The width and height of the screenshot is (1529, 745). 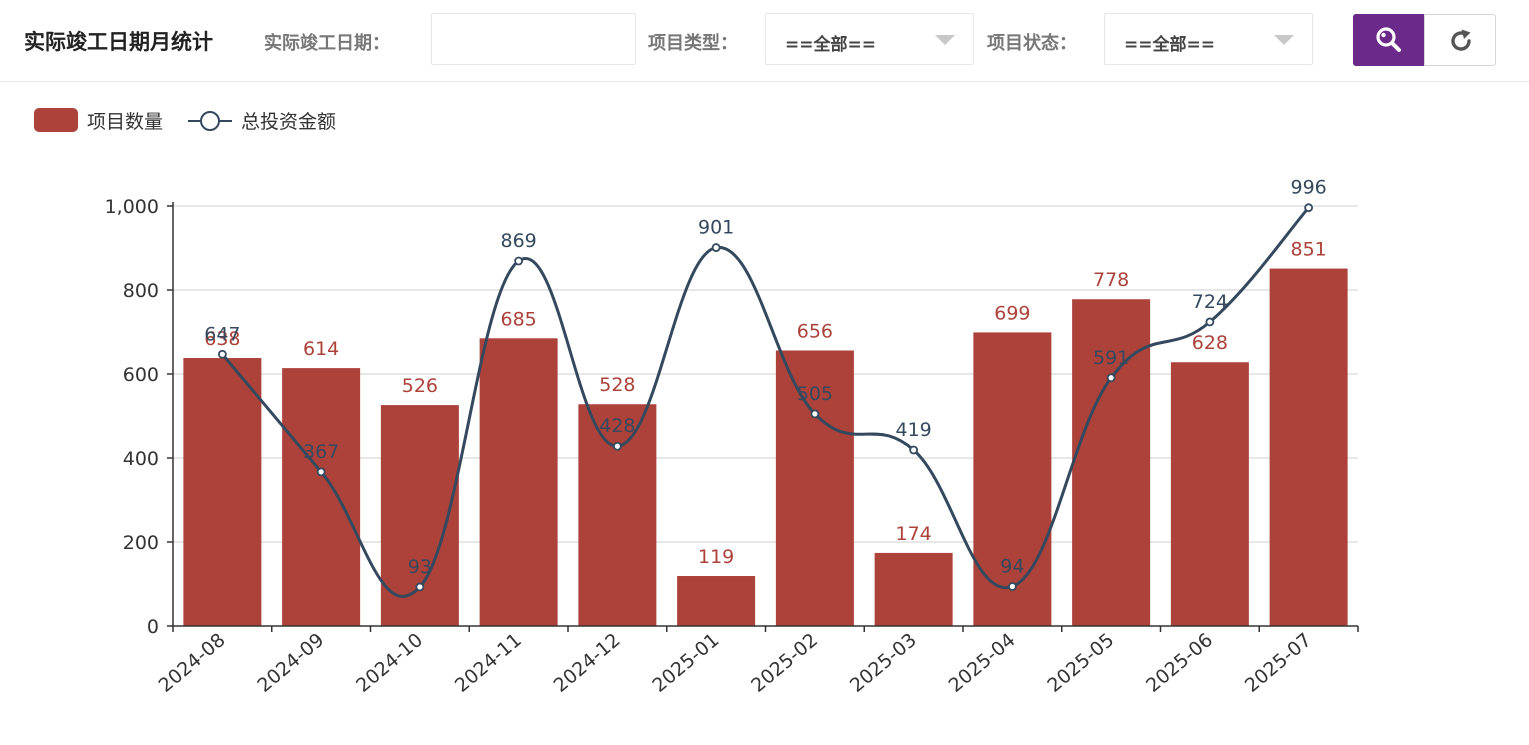 What do you see at coordinates (420, 567) in the screenshot?
I see `line-data-label: 93` at bounding box center [420, 567].